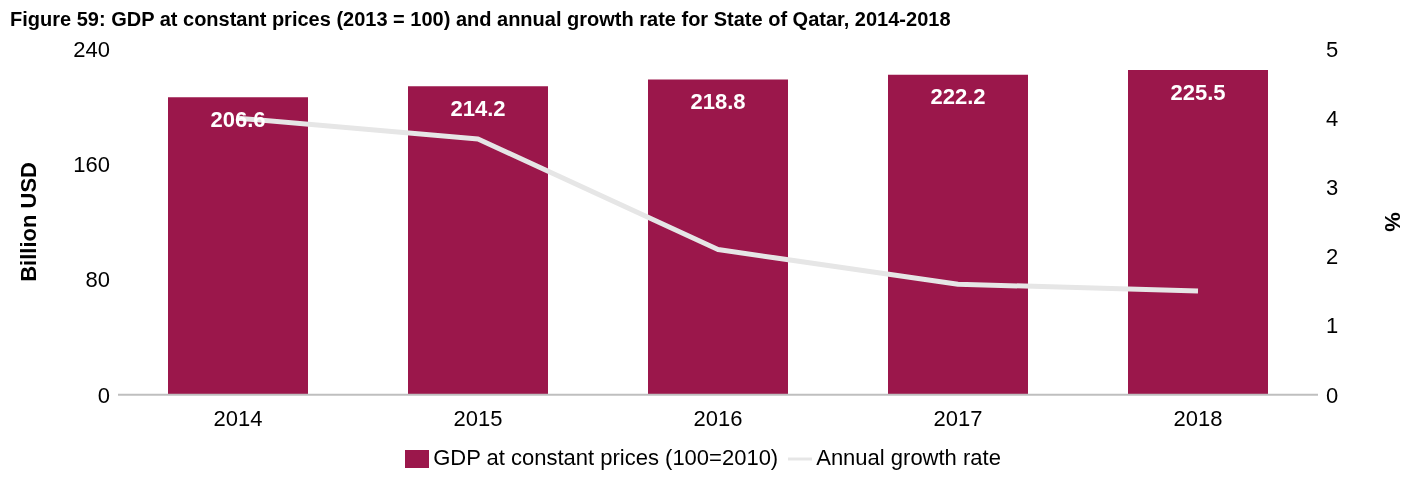 The width and height of the screenshot is (1426, 489). Describe the element at coordinates (28, 222) in the screenshot. I see `y-axis-title: Billion USD` at that location.